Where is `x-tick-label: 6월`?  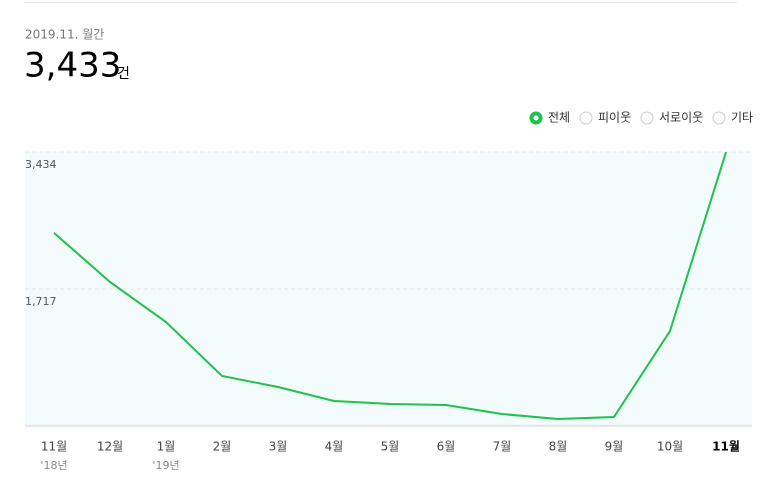 x-tick-label: 6월 is located at coordinates (446, 447).